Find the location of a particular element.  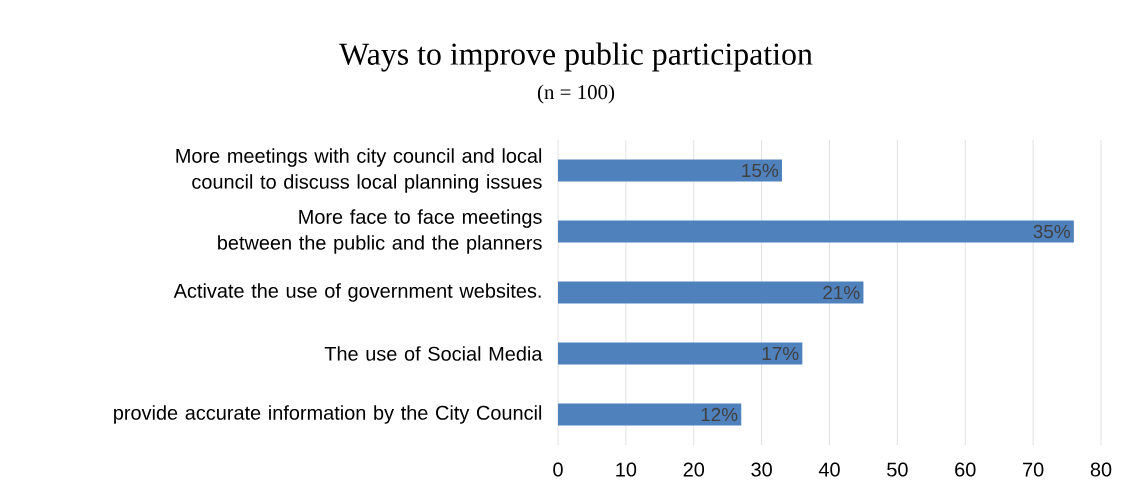

x-tick-label: 30 is located at coordinates (761, 469).